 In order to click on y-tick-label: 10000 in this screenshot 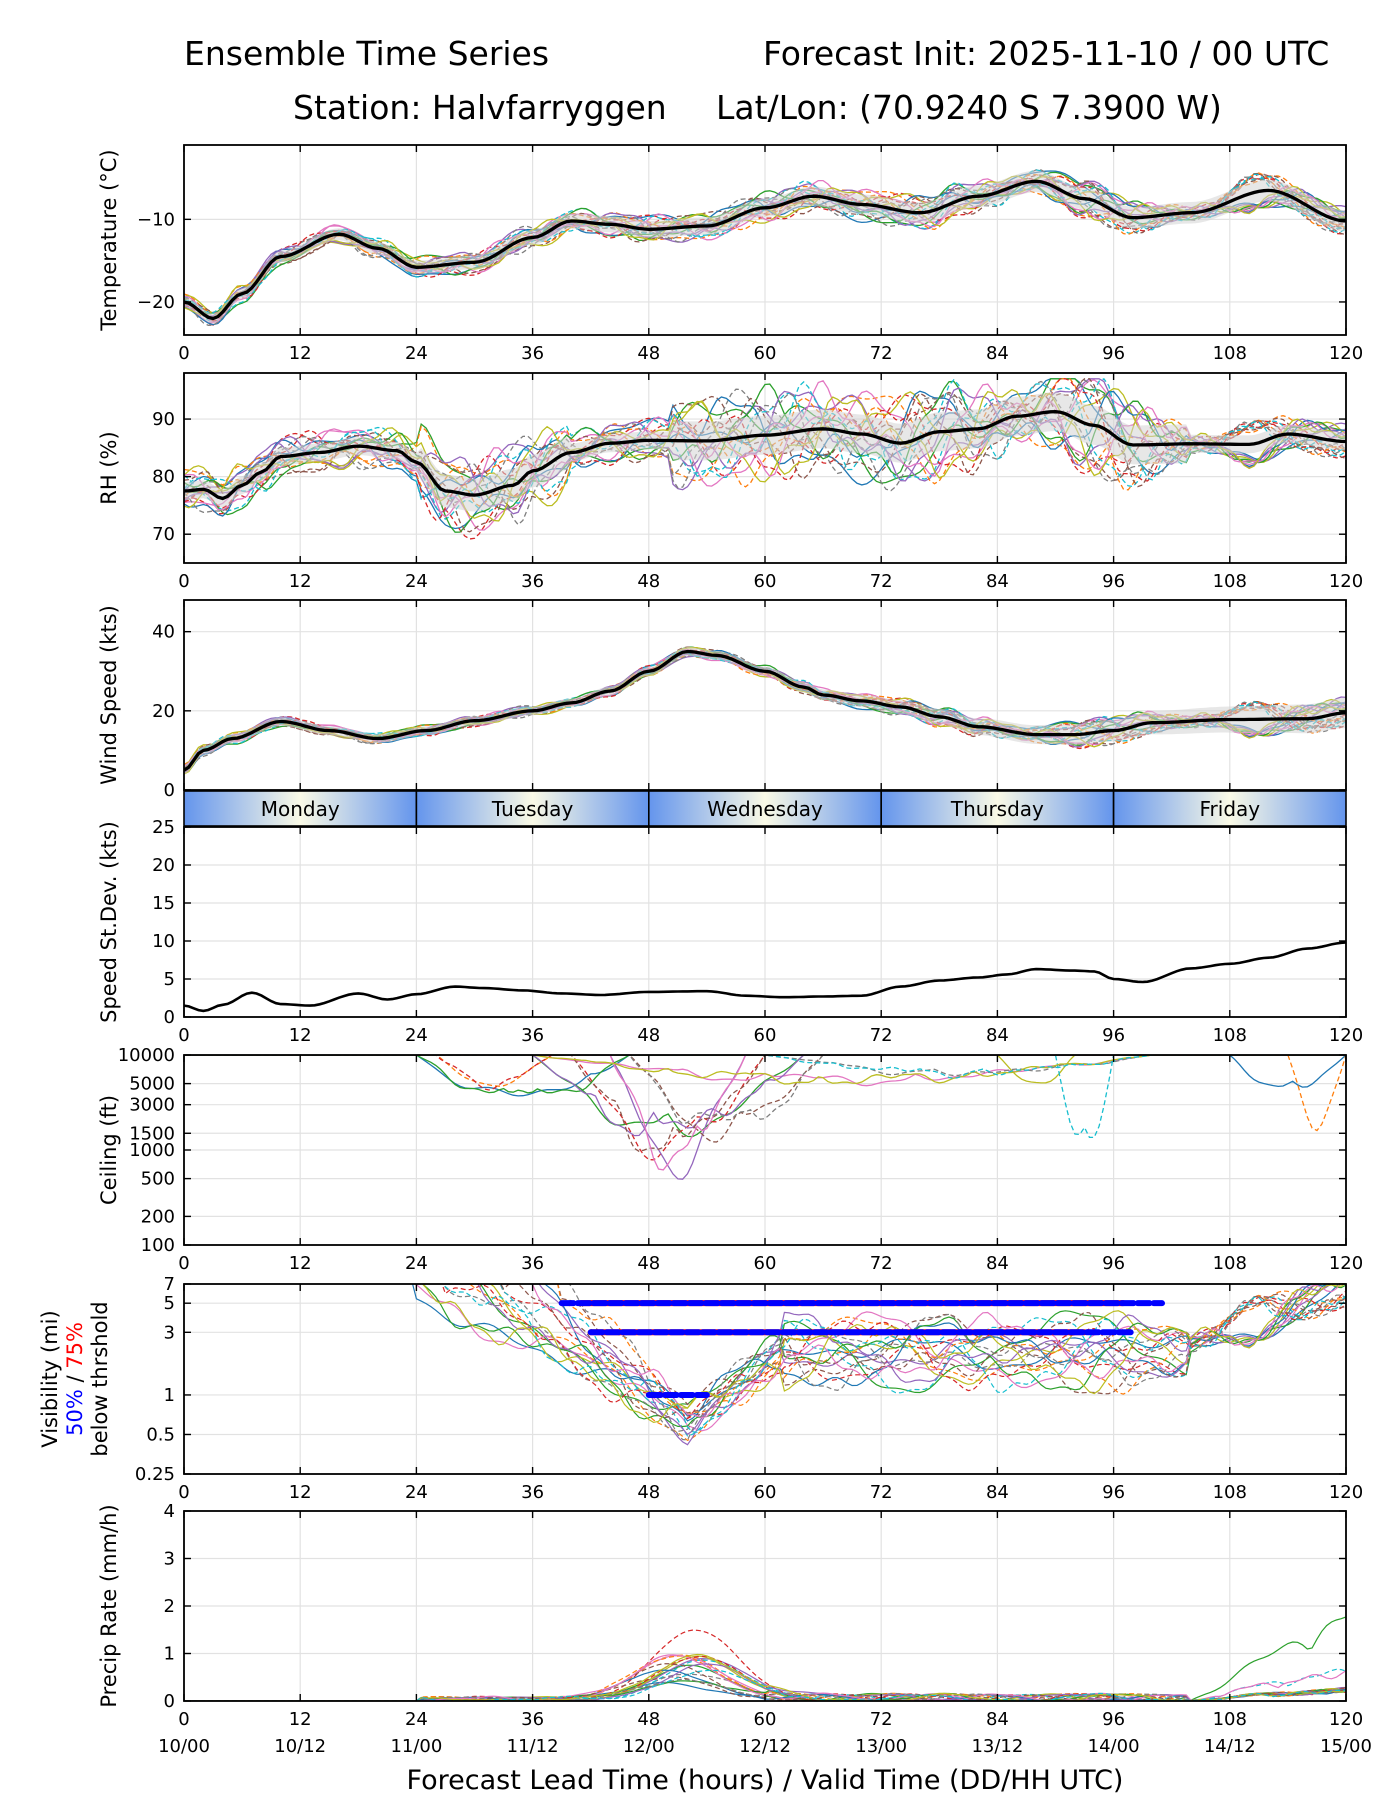, I will do `click(146, 1055)`.